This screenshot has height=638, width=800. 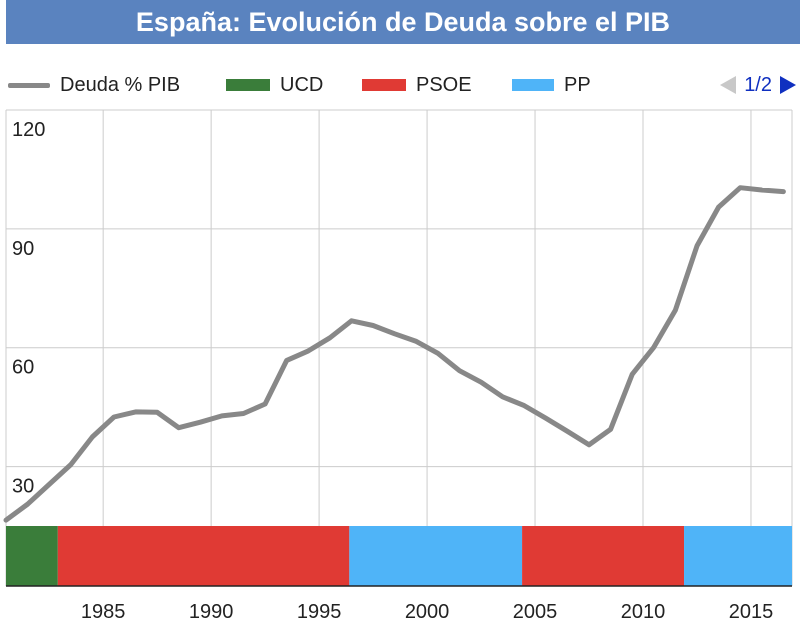 What do you see at coordinates (728, 85) in the screenshot?
I see `triangle-left-icon` at bounding box center [728, 85].